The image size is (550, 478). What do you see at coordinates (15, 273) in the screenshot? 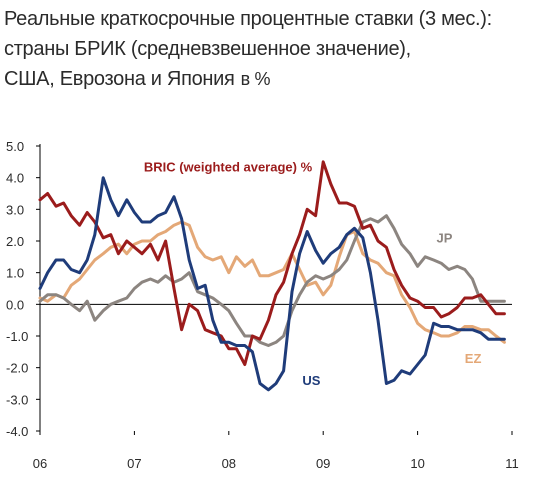
I see `y-tick-label: 1.0` at bounding box center [15, 273].